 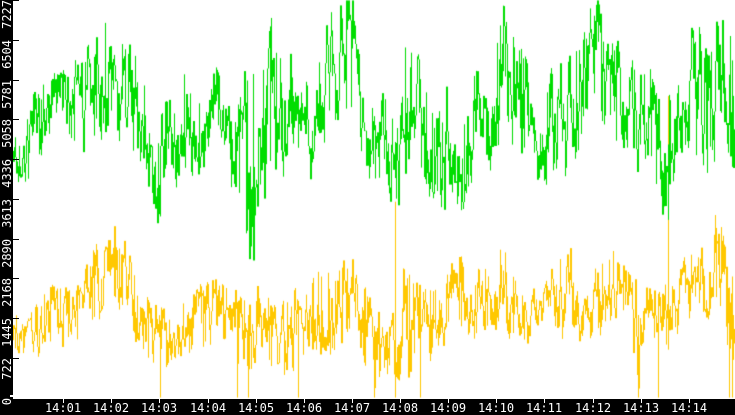 I want to click on x-axis-label: 14:10, so click(x=496, y=408).